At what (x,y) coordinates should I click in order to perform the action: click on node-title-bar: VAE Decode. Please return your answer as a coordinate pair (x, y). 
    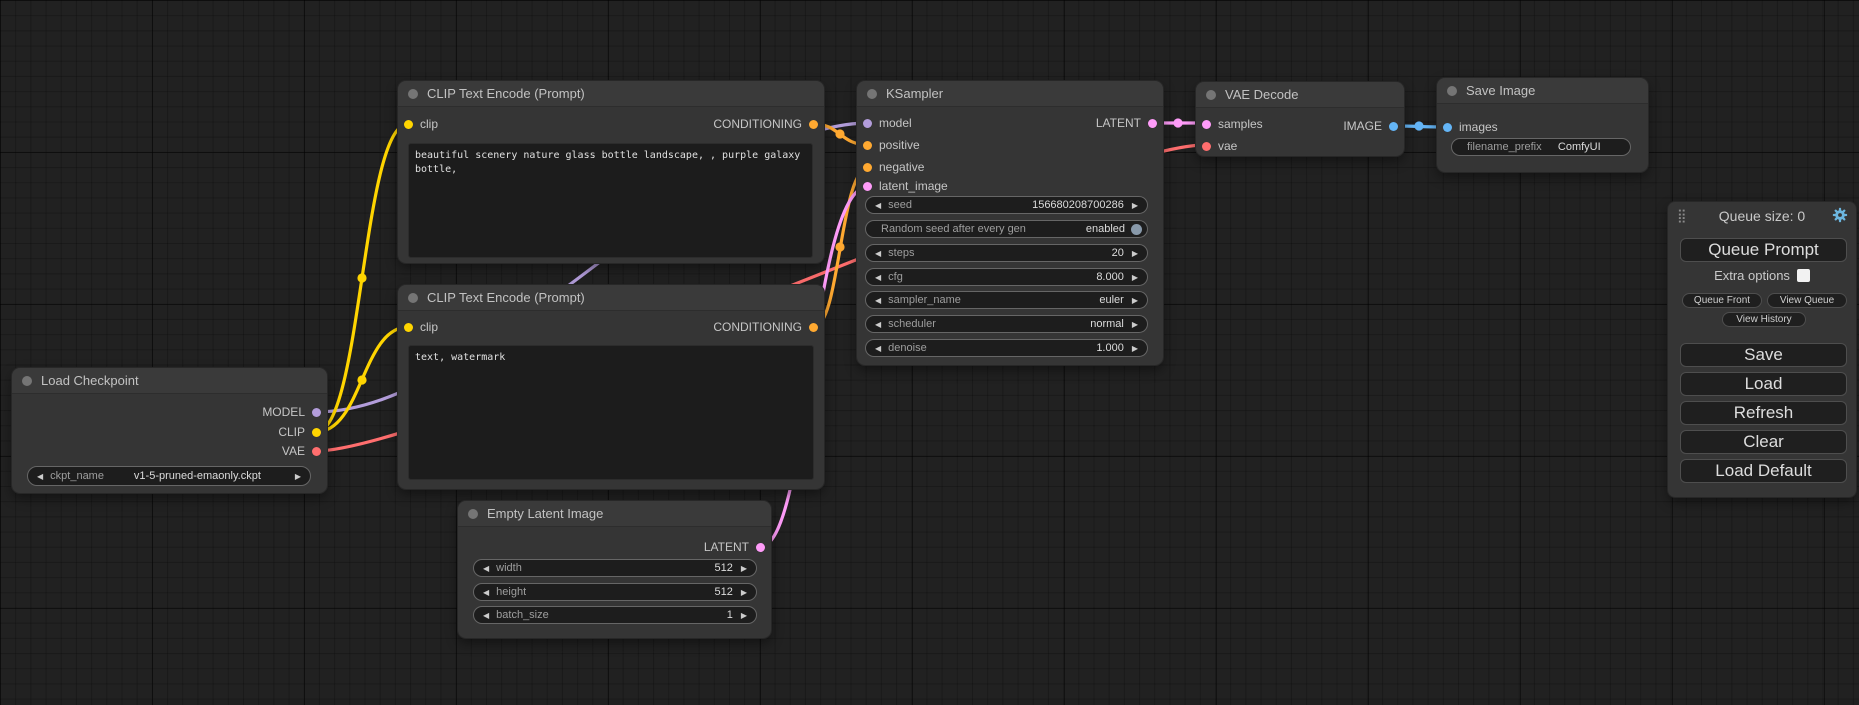
    Looking at the image, I should click on (1300, 95).